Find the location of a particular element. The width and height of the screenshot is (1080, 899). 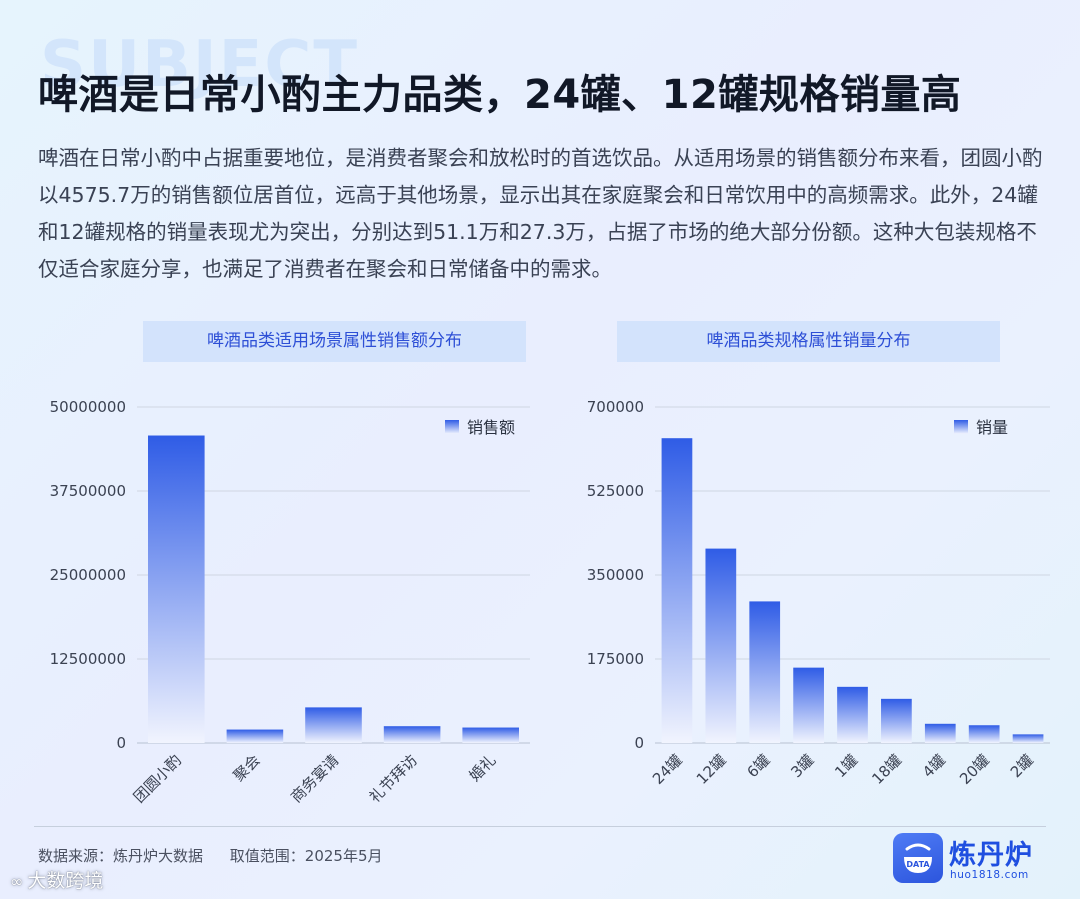

x-category-label: 12罐 is located at coordinates (711, 769).